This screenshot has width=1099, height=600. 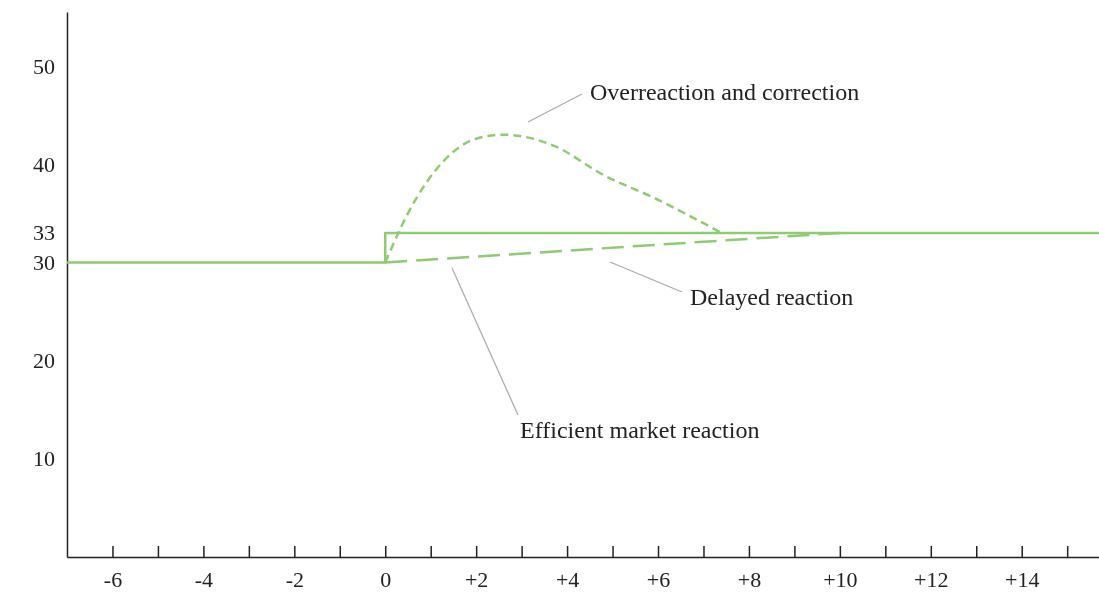 I want to click on x-tick-label: 0, so click(x=386, y=579).